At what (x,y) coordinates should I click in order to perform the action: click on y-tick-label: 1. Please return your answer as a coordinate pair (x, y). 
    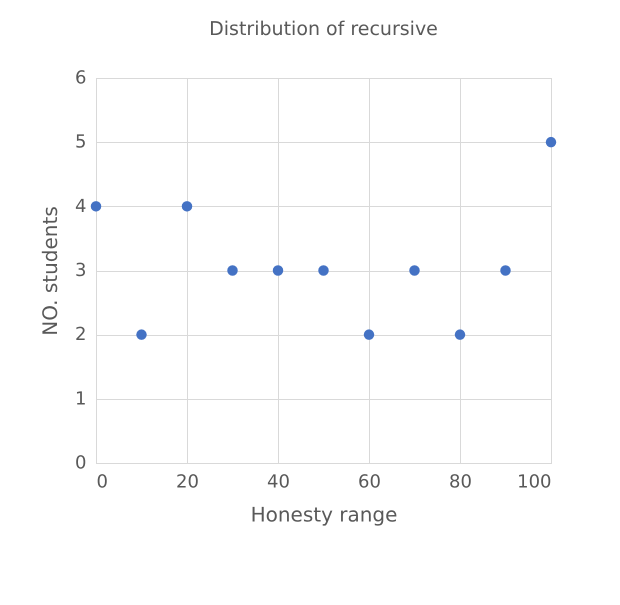
    Looking at the image, I should click on (80, 399).